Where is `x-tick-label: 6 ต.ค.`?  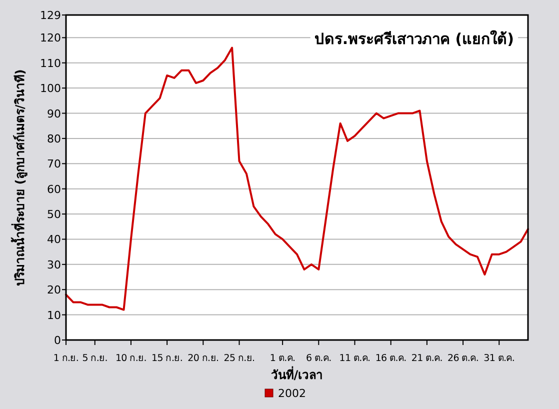 x-tick-label: 6 ต.ค. is located at coordinates (319, 358).